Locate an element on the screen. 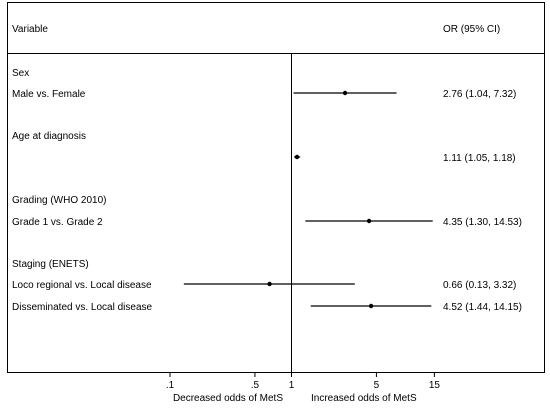 This screenshot has height=408, width=550. x-tick-label: 15 is located at coordinates (435, 385).